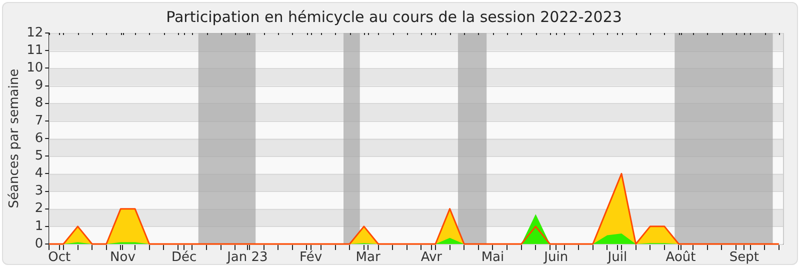  What do you see at coordinates (744, 257) in the screenshot?
I see `x-tick-label: Sept` at bounding box center [744, 257].